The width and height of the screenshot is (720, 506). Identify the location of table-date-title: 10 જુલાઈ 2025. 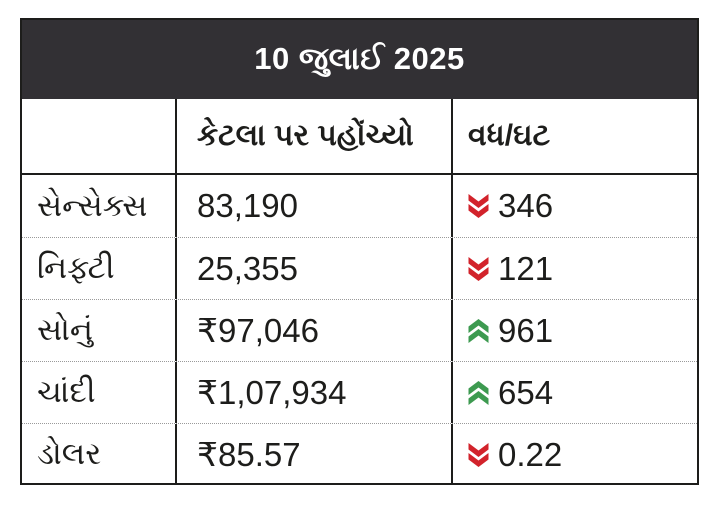
(359, 58).